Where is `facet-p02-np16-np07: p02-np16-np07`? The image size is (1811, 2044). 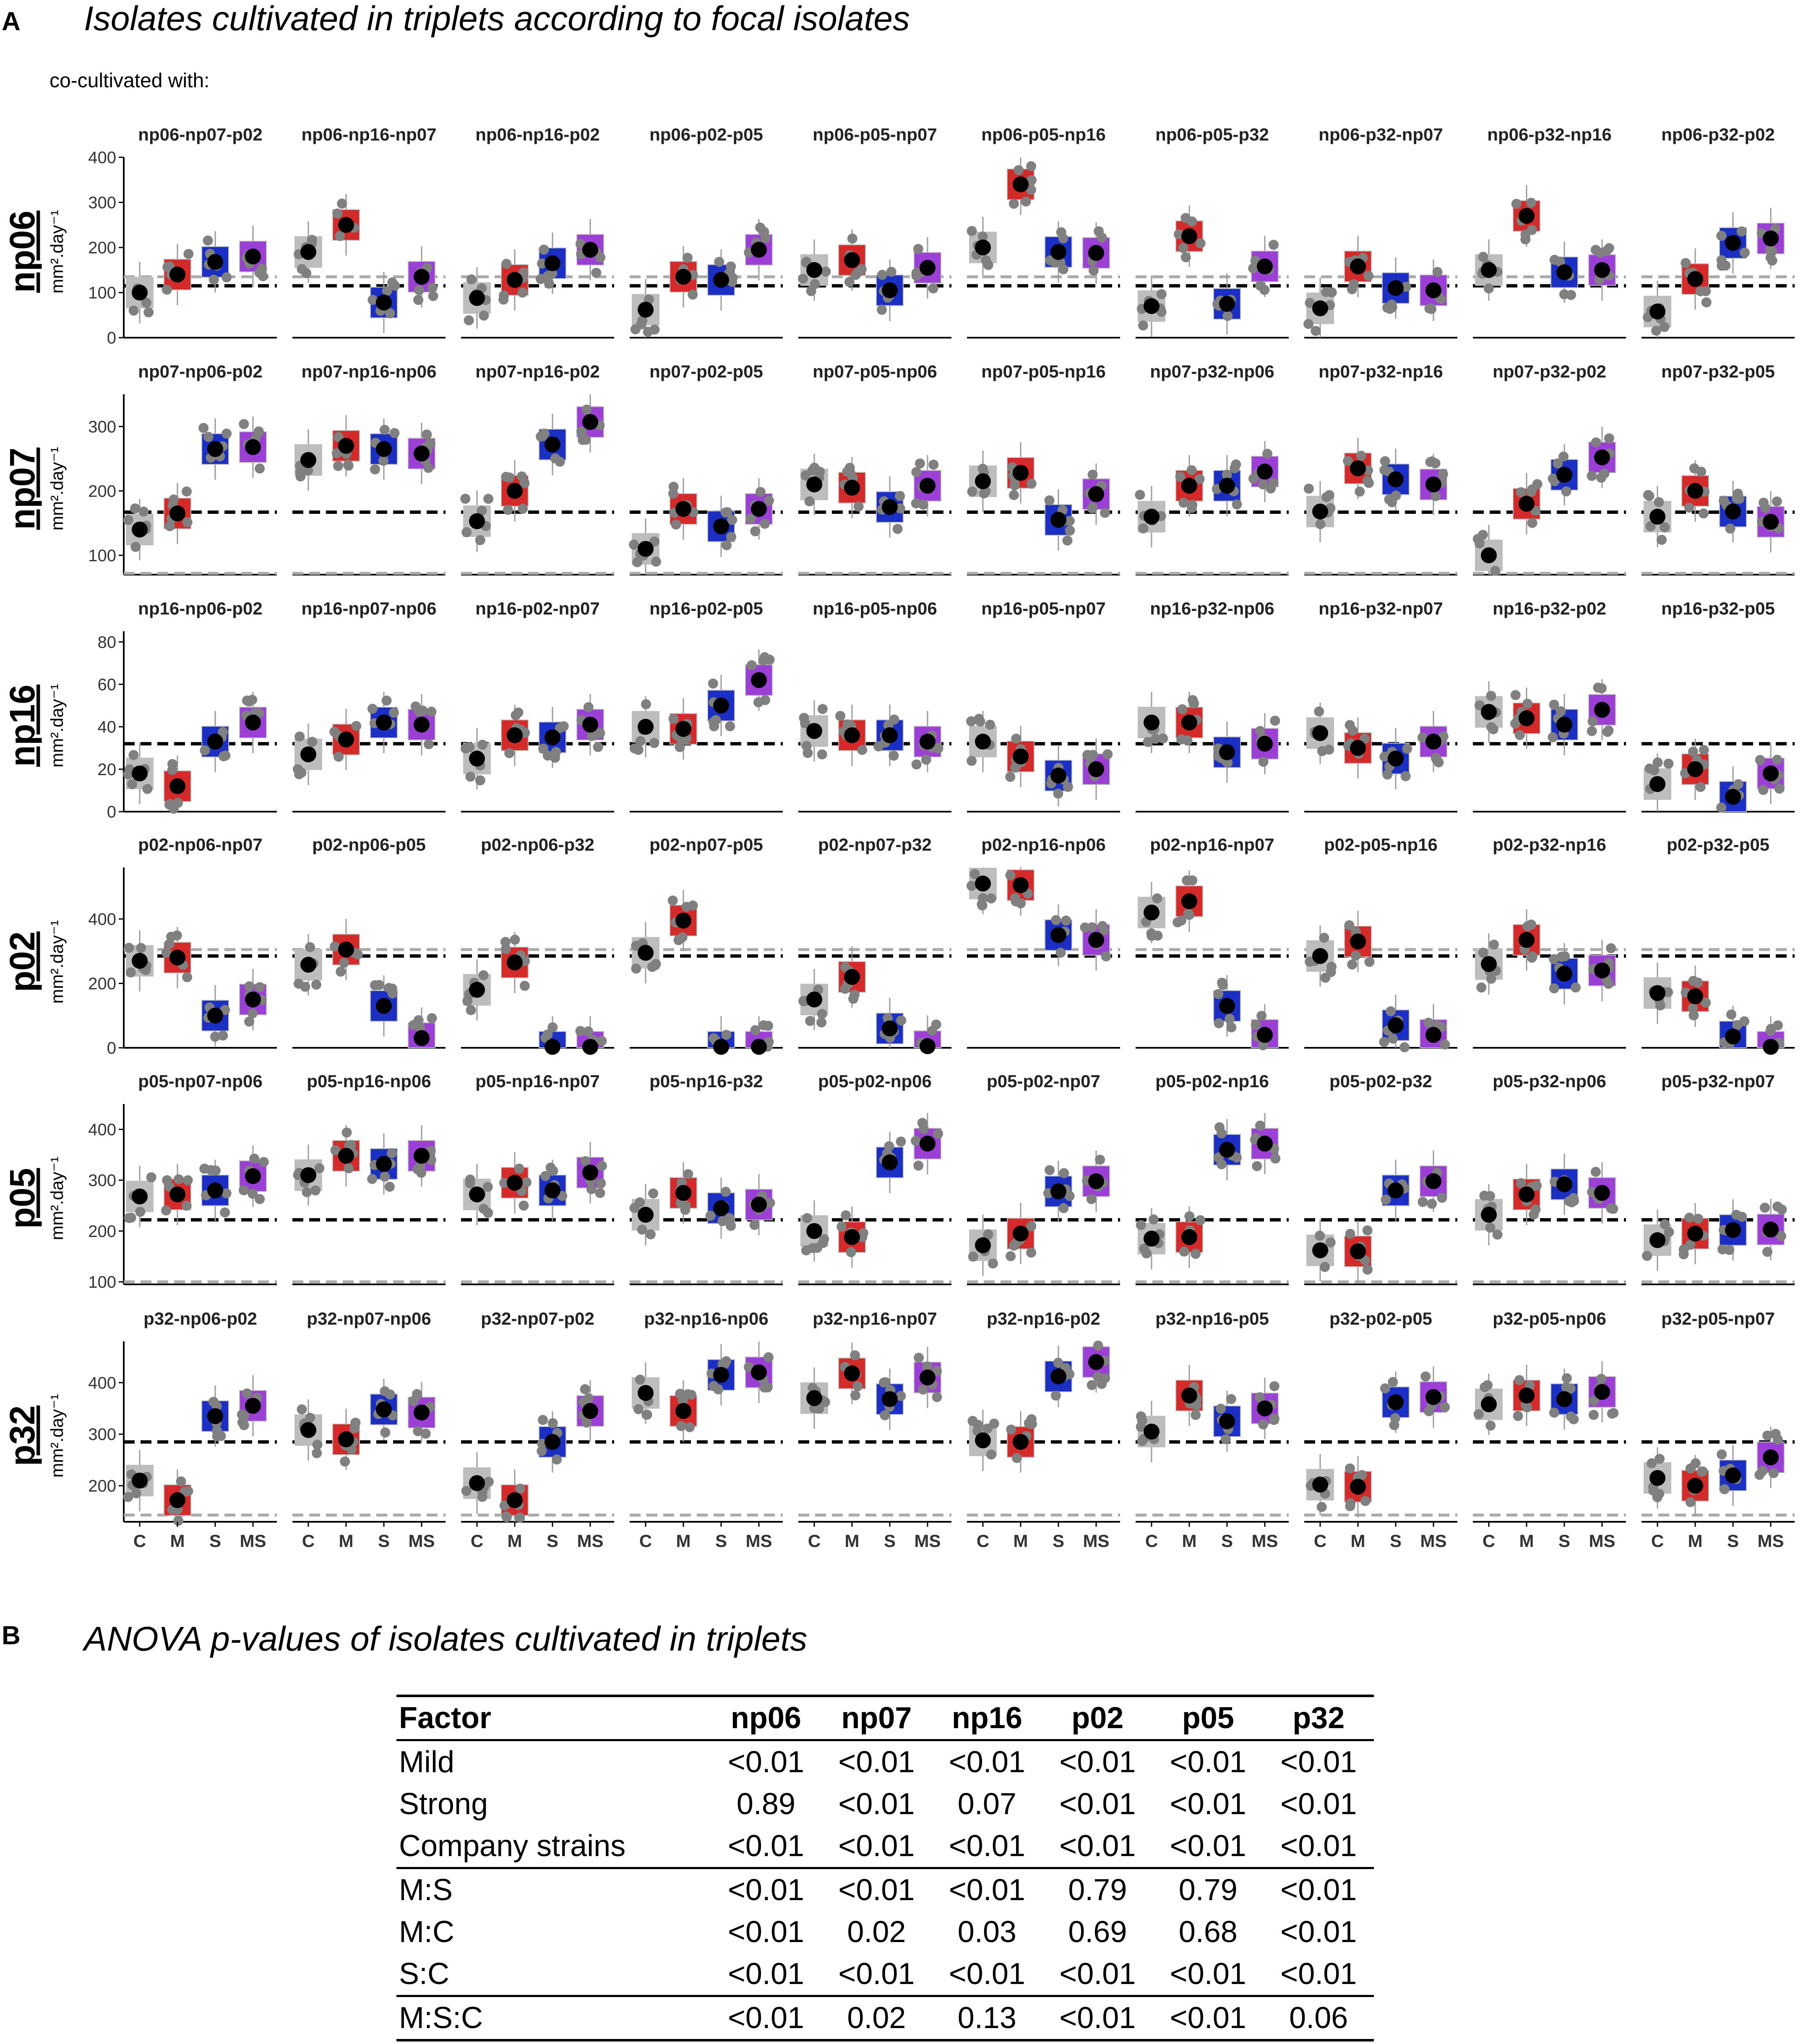 facet-p02-np16-np07: p02-np16-np07 is located at coordinates (1212, 943).